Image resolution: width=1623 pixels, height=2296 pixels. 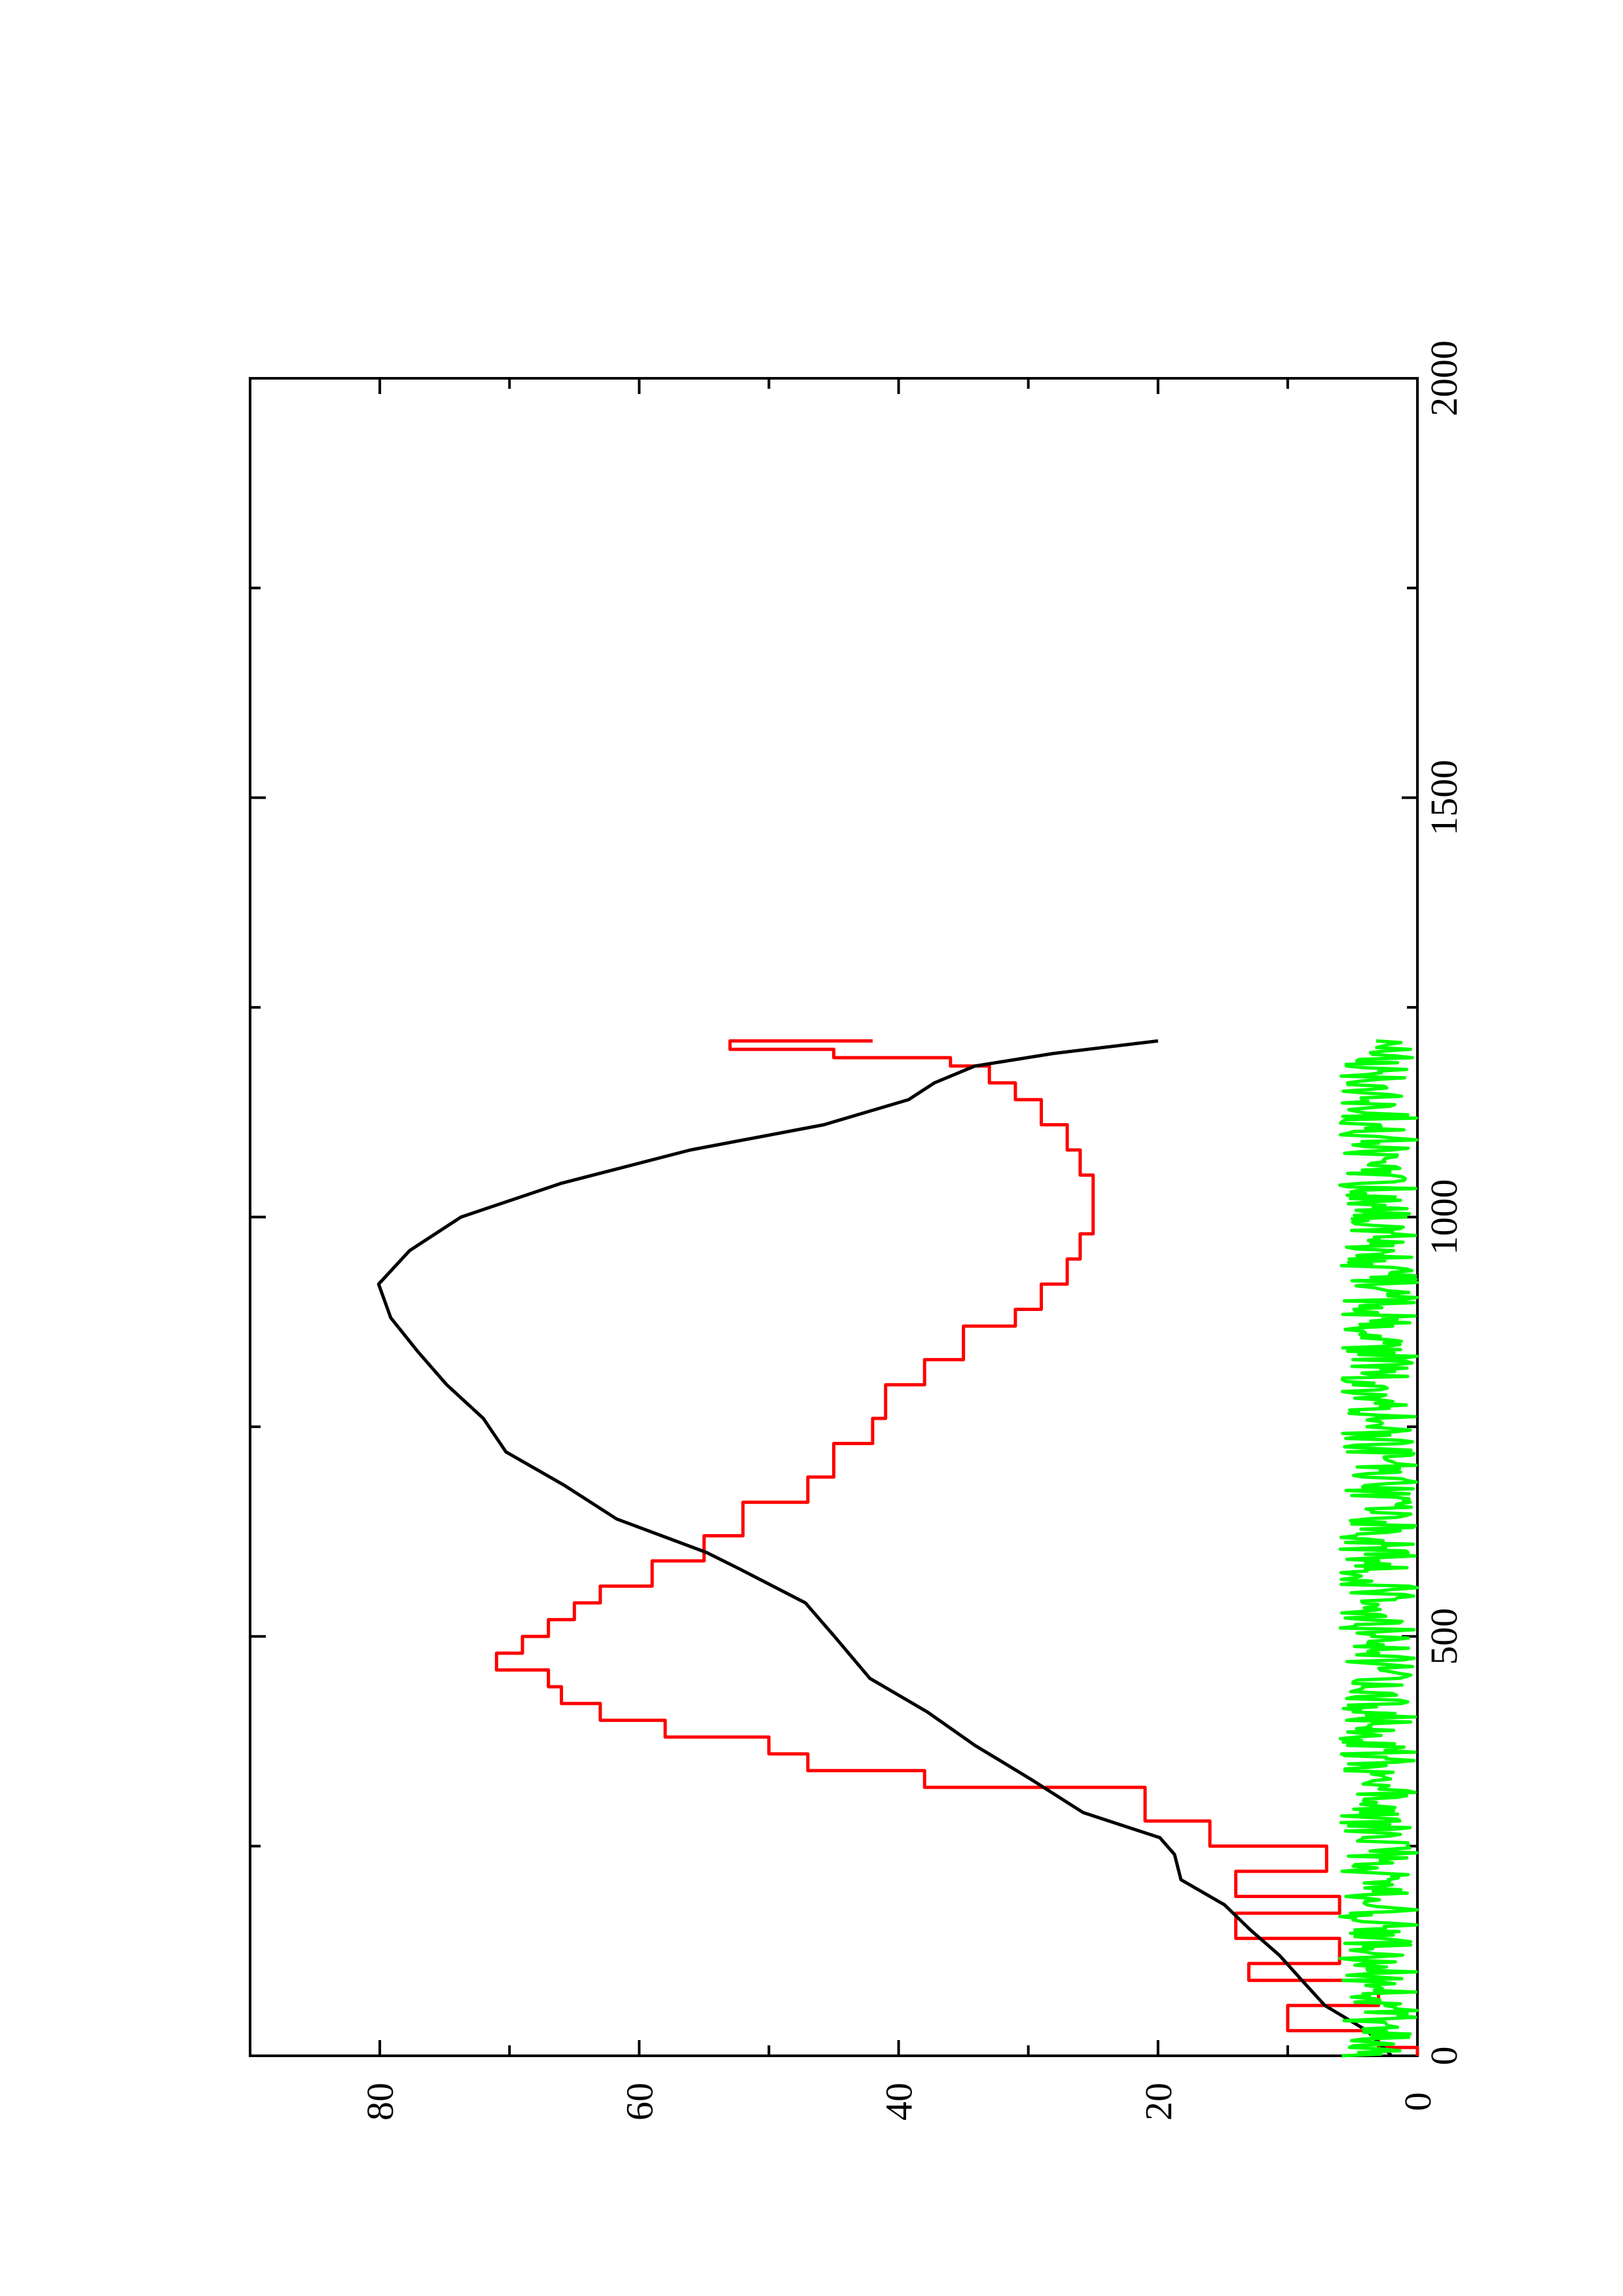 What do you see at coordinates (1444, 798) in the screenshot?
I see `x-tick-label: 1500` at bounding box center [1444, 798].